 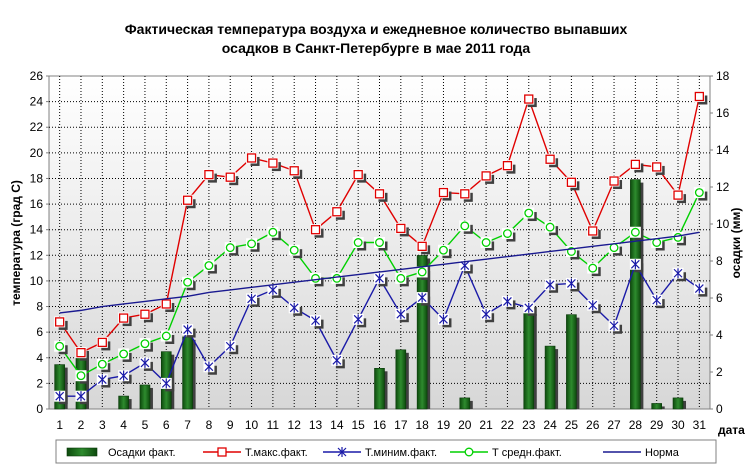 I want to click on y-right-tick-label: 2, so click(x=719, y=372).